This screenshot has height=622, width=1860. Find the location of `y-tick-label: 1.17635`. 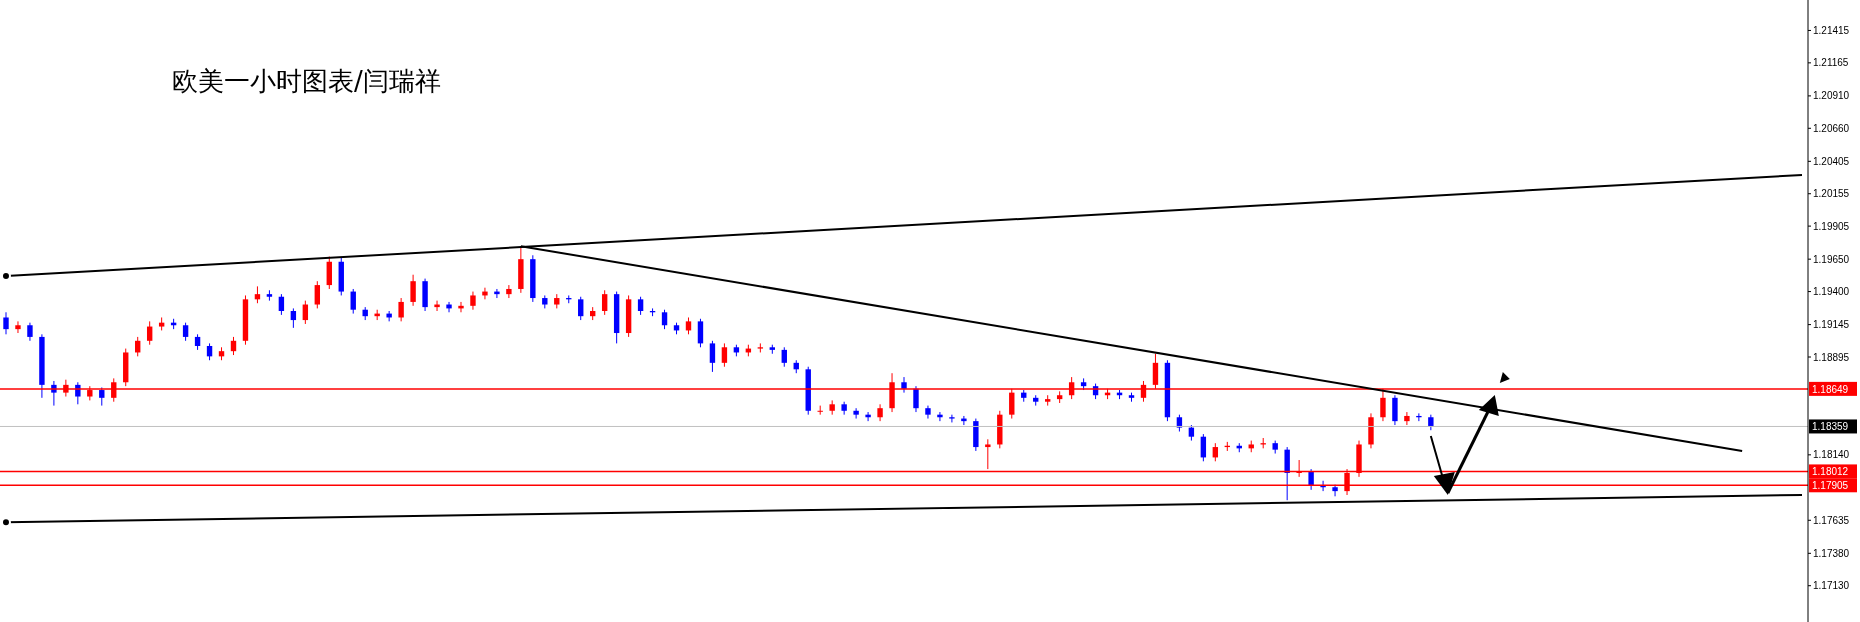

y-tick-label: 1.17635 is located at coordinates (1831, 520).